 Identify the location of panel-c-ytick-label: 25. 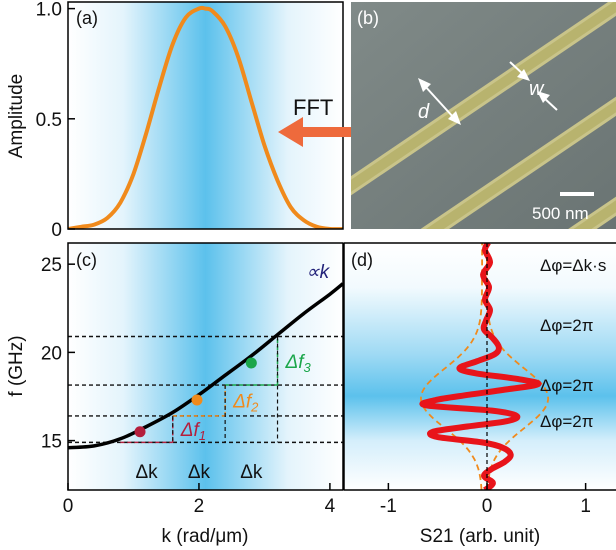
(51, 265).